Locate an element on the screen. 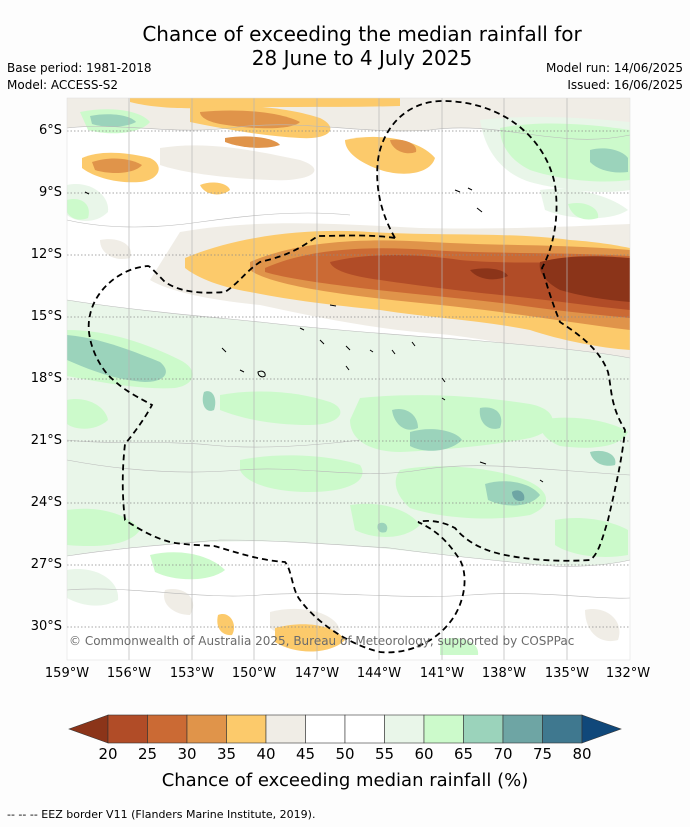 This screenshot has height=827, width=690. lat-label: 21°S is located at coordinates (46, 440).